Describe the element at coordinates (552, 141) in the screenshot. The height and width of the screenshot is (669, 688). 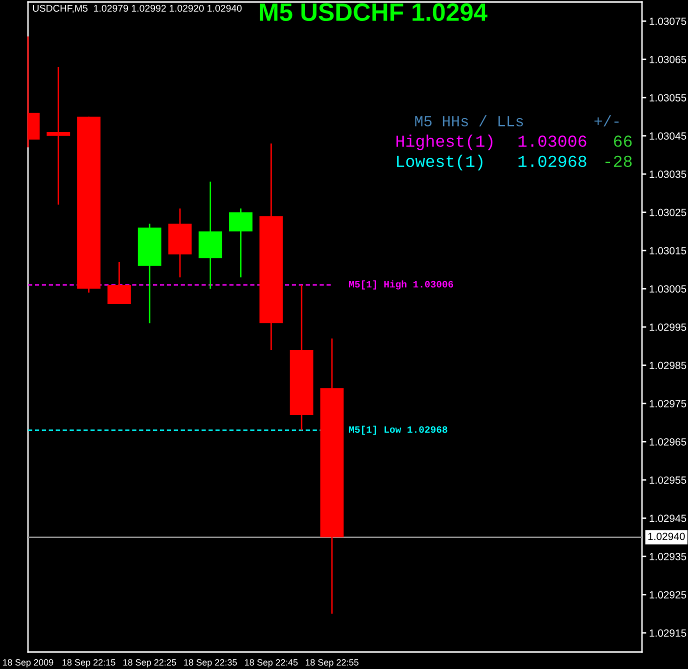
I see `annotation: 1.03006` at that location.